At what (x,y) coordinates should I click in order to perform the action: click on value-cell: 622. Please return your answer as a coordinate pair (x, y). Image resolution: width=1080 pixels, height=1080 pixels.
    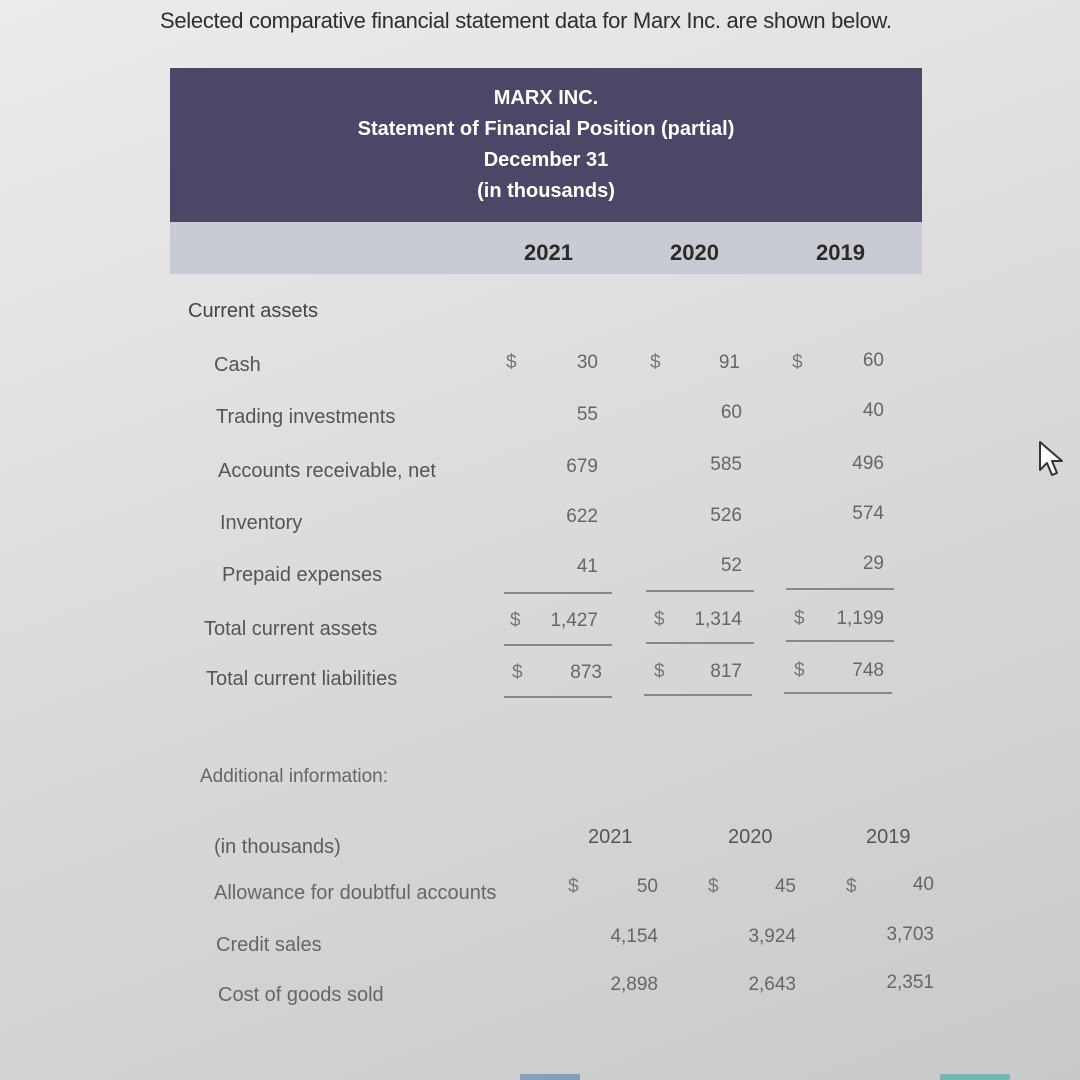
    Looking at the image, I should click on (582, 516).